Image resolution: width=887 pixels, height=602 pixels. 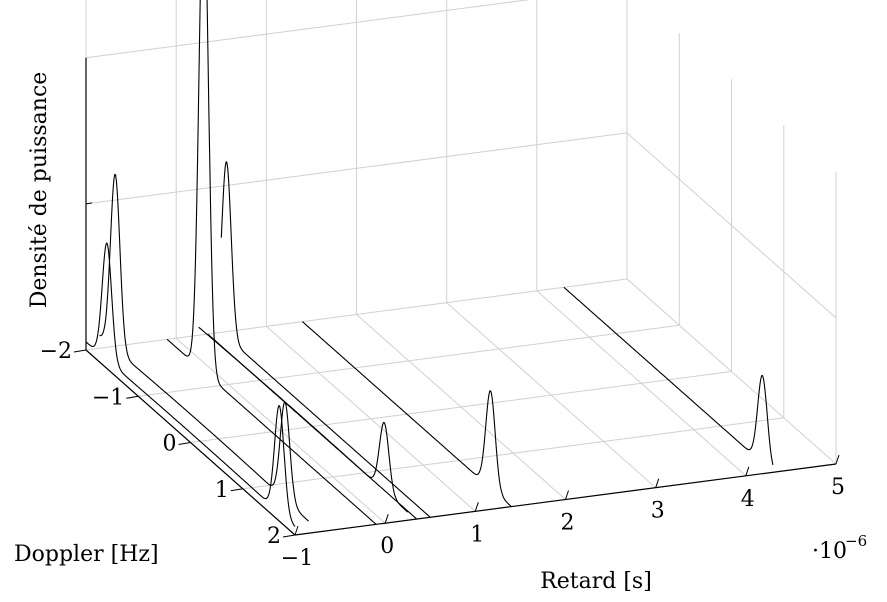 What do you see at coordinates (56, 351) in the screenshot?
I see `y-tick-label: −2` at bounding box center [56, 351].